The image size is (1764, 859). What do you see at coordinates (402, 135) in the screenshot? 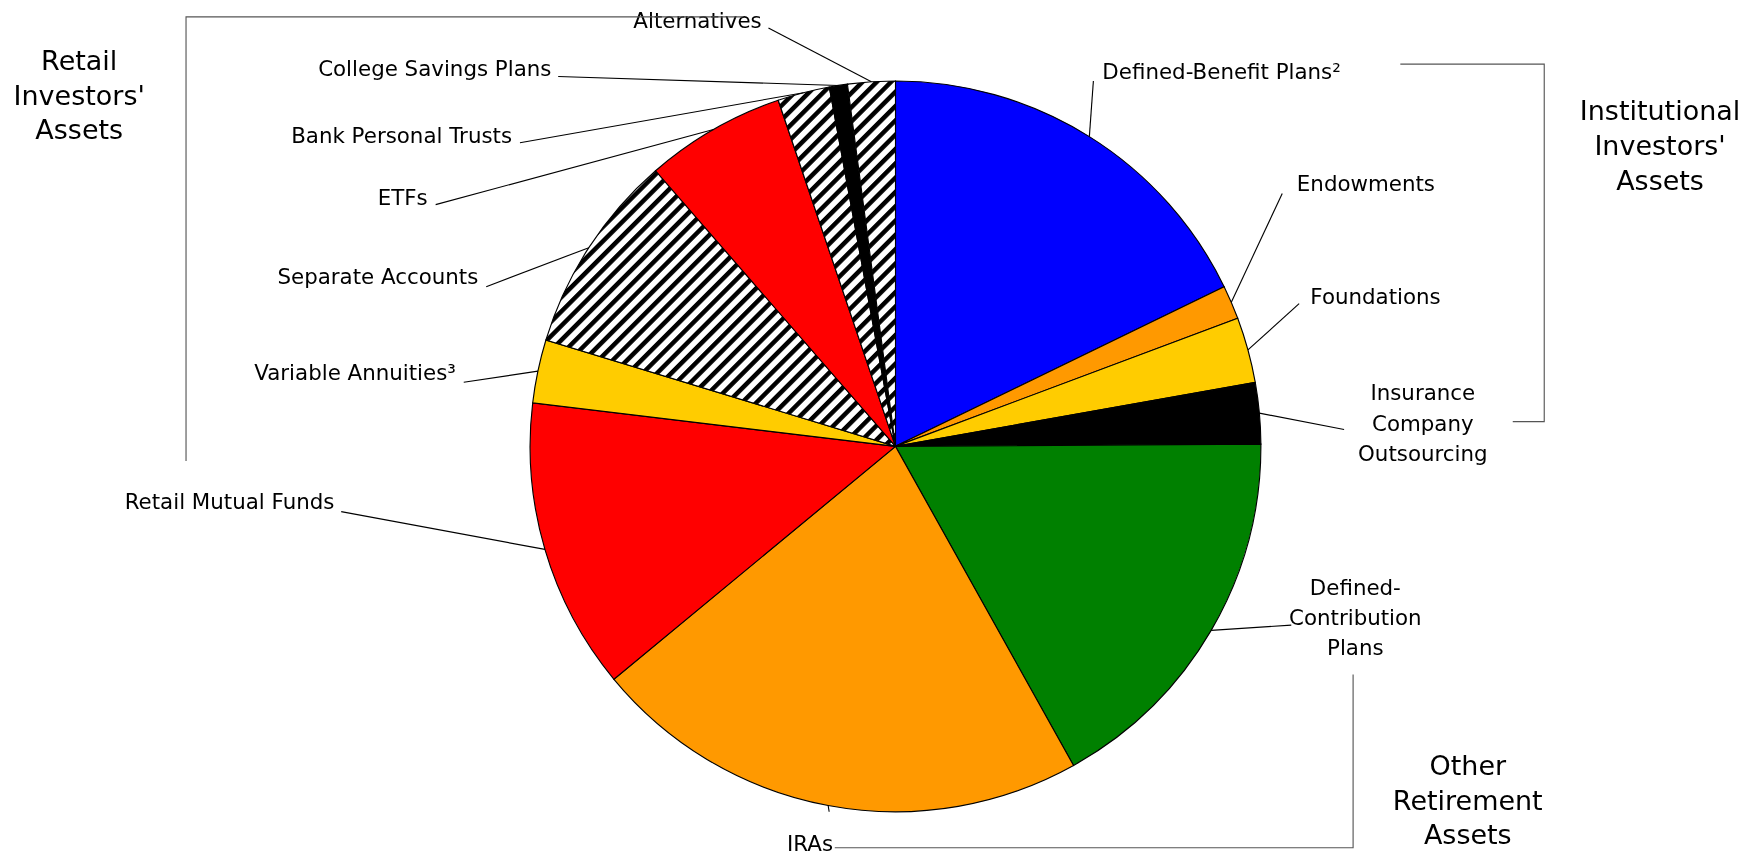
I see `slice-label: Bank Personal Trusts` at bounding box center [402, 135].